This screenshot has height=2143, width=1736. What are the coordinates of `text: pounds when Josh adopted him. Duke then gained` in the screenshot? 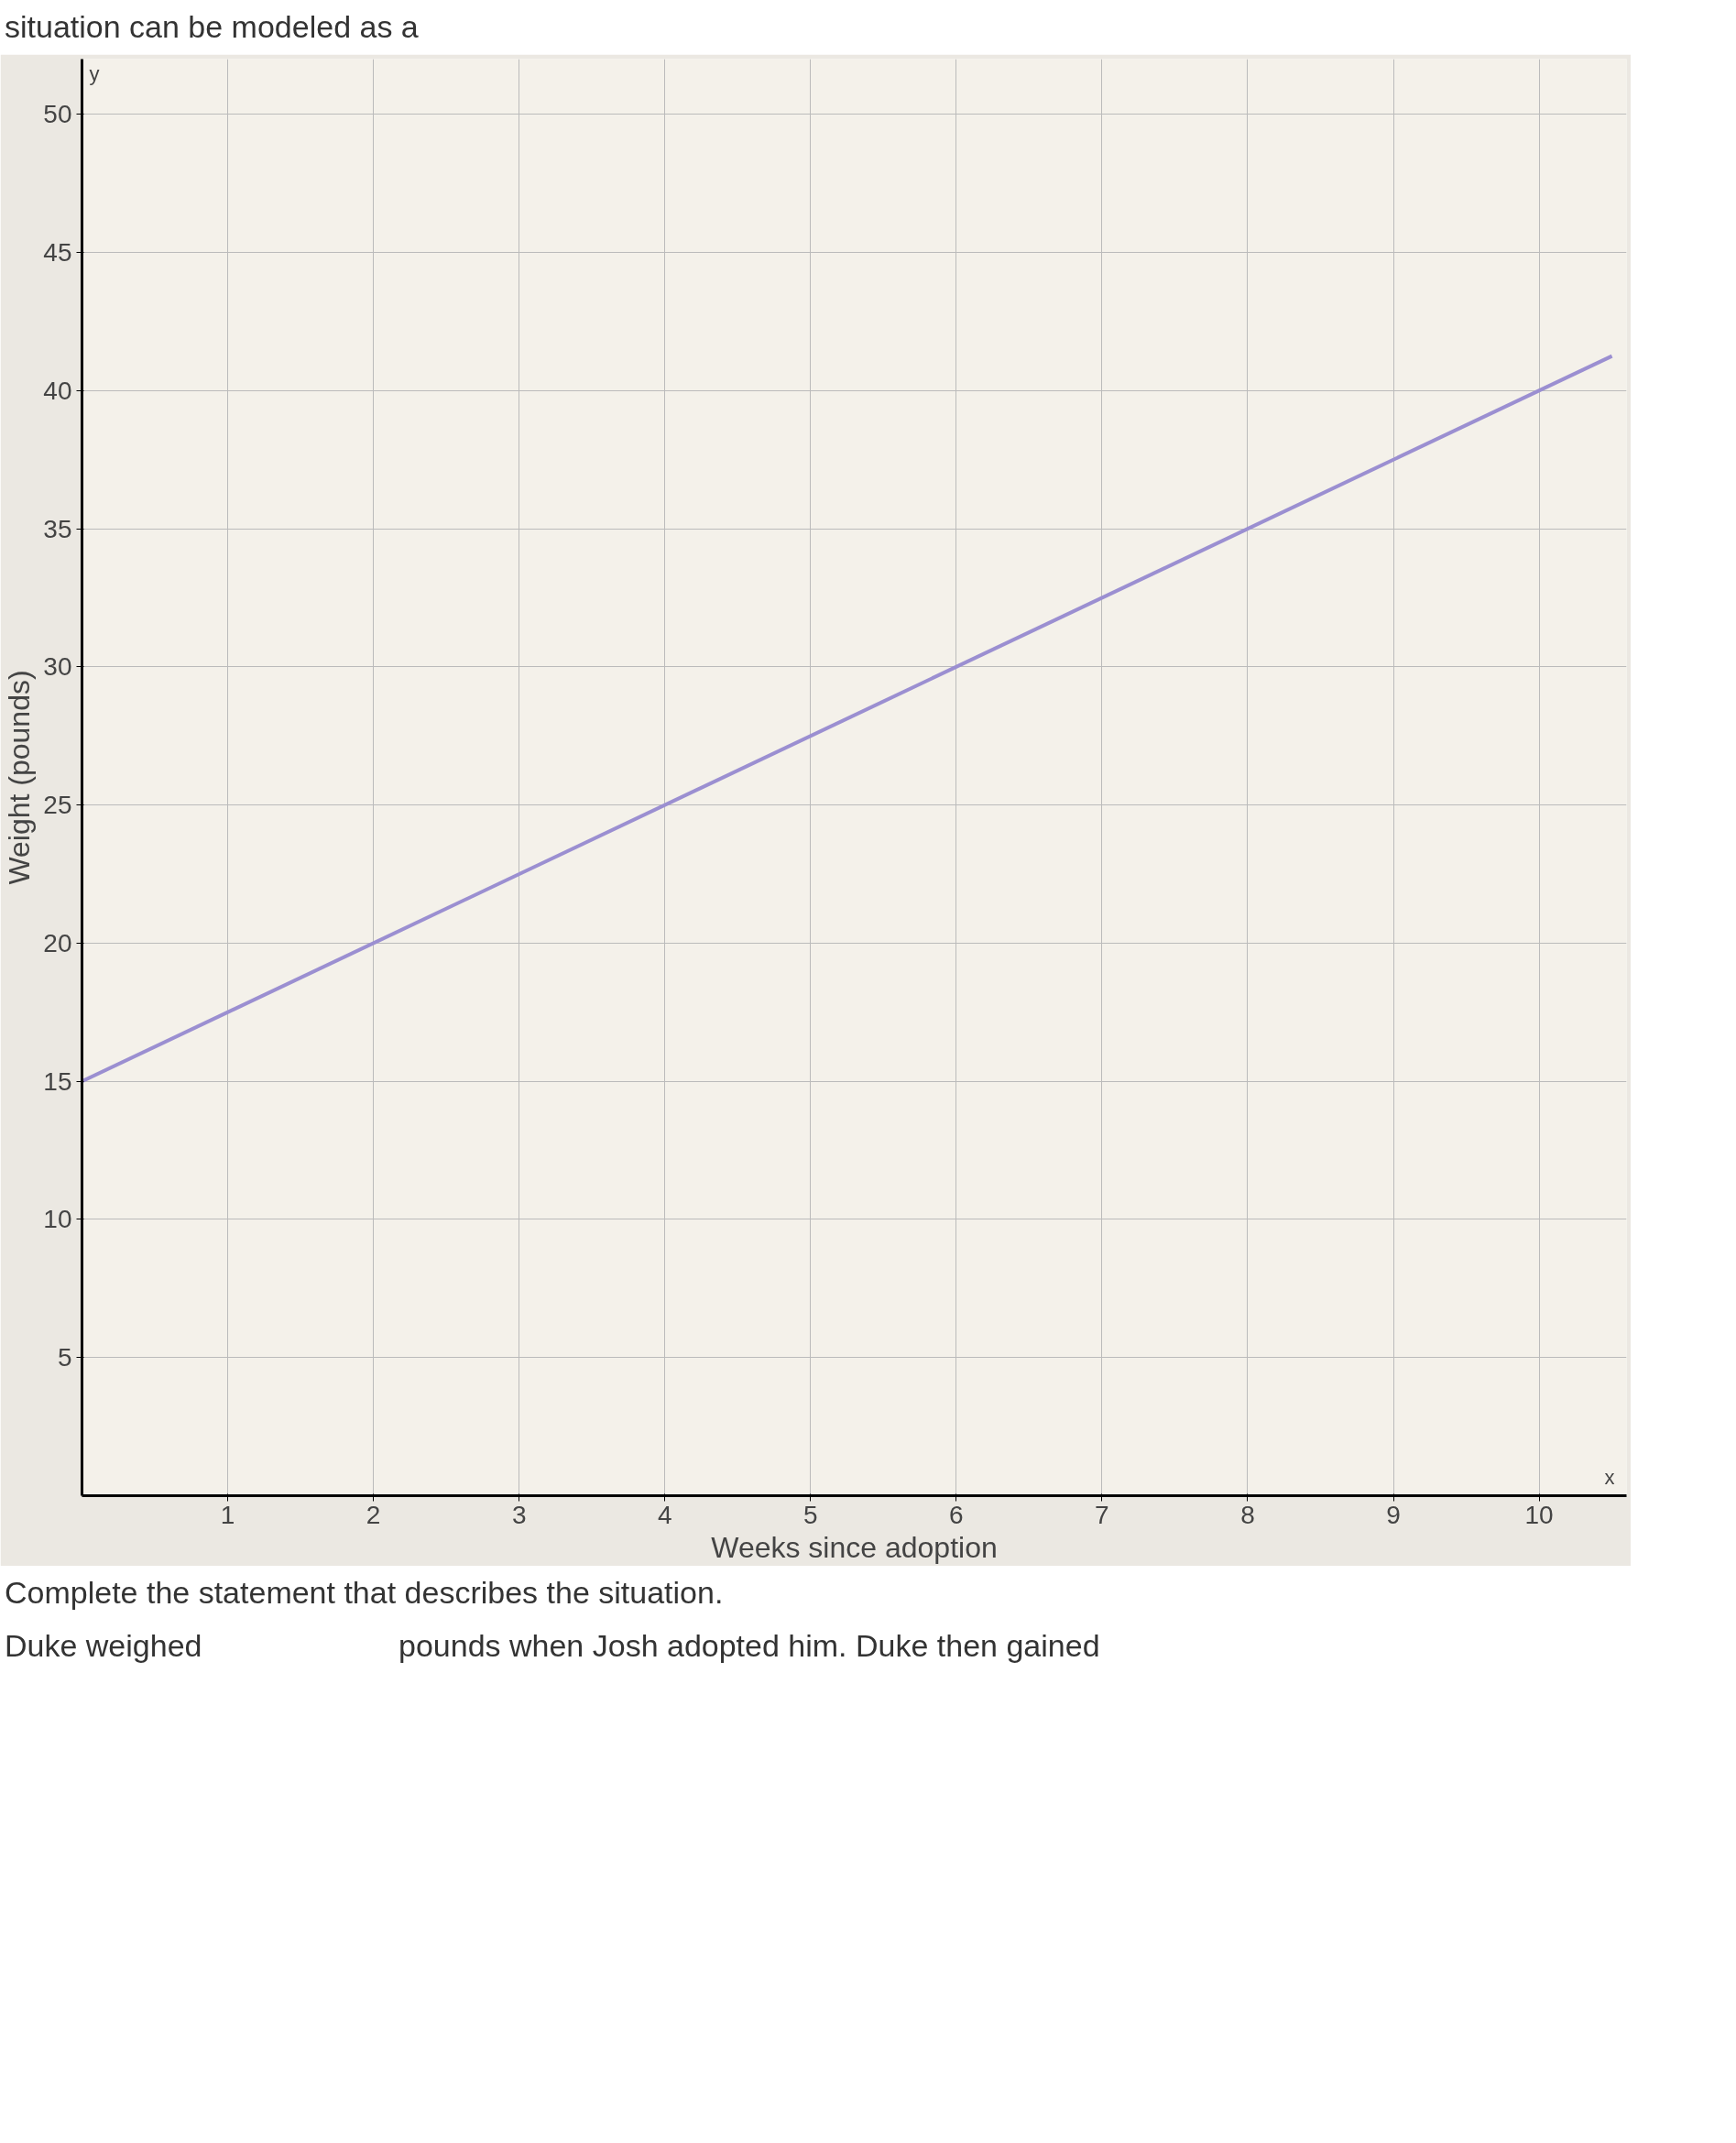 It's located at (749, 1646).